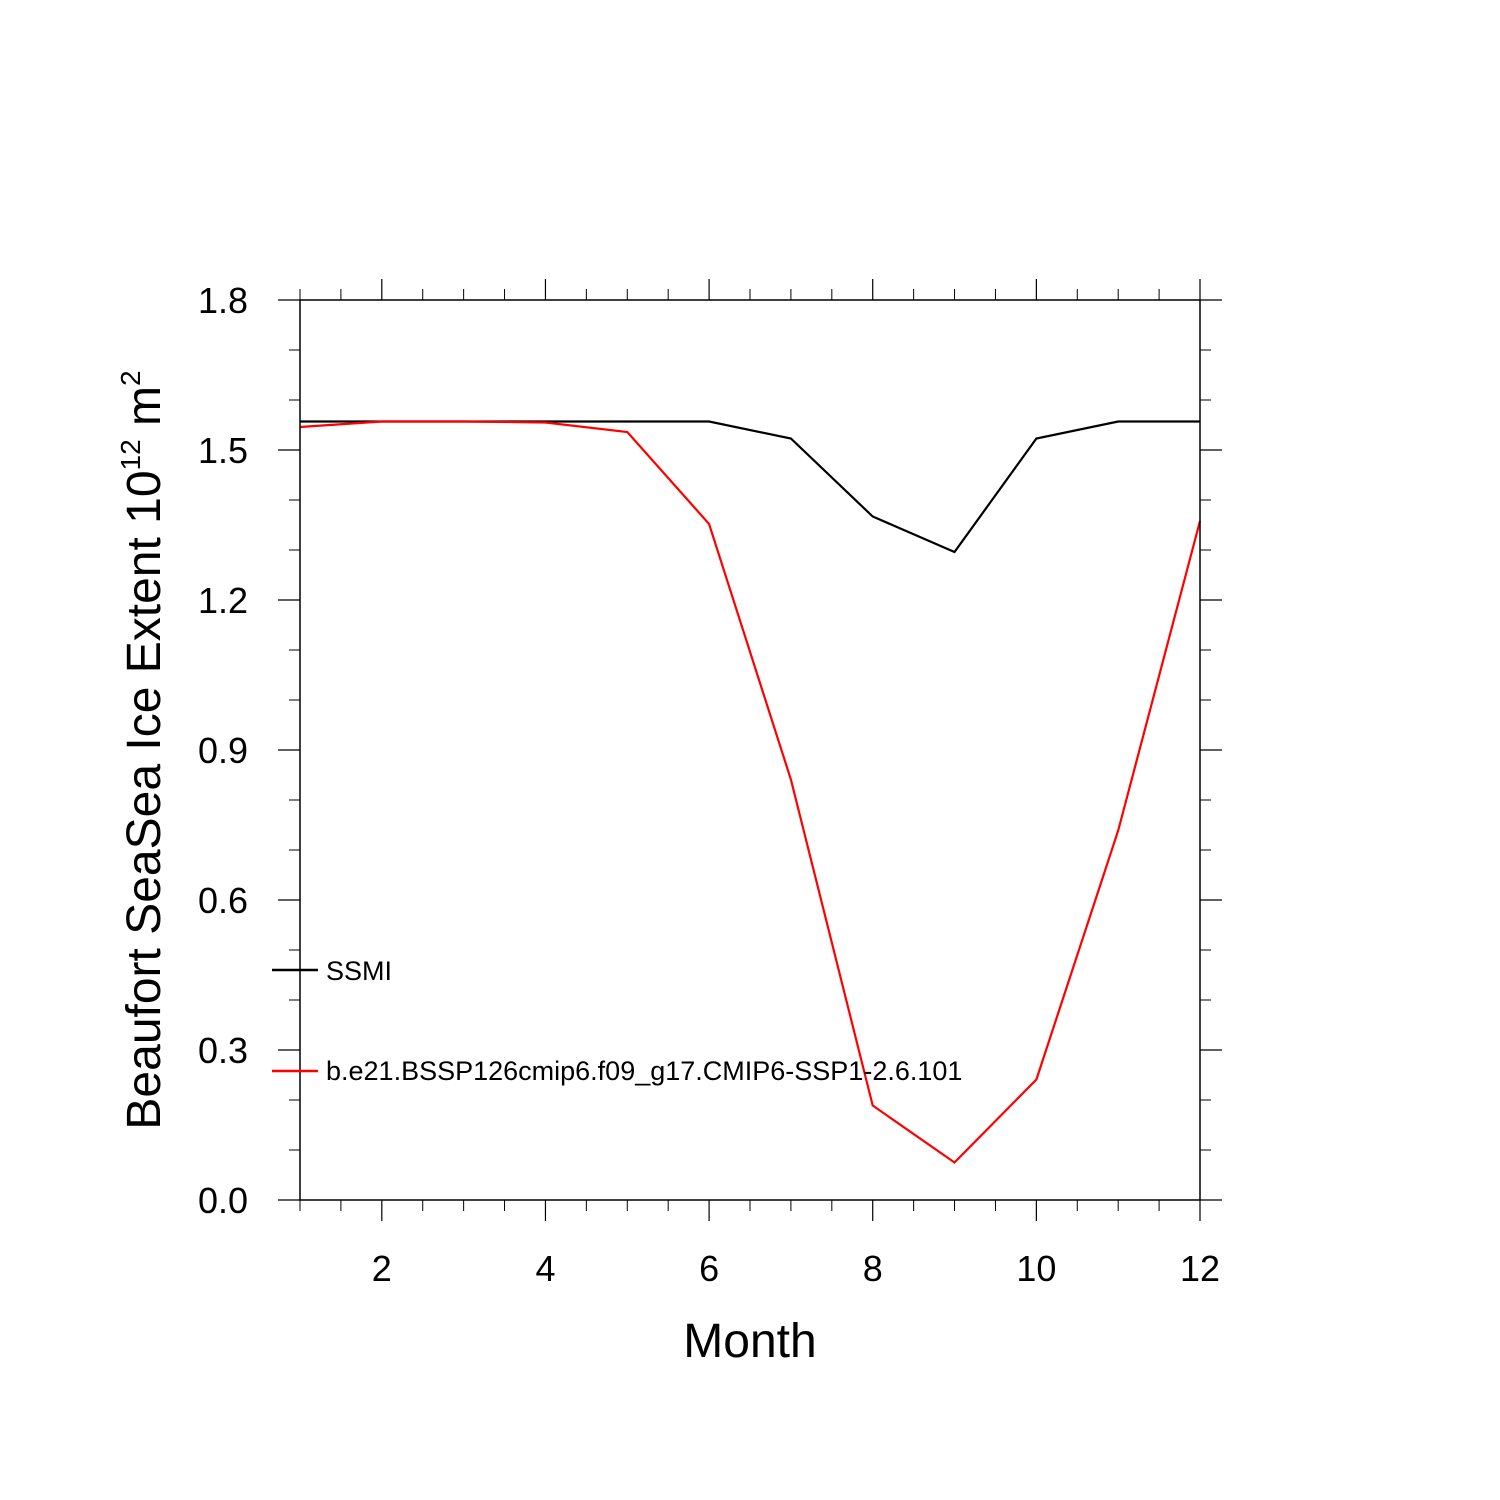 The height and width of the screenshot is (1500, 1500). Describe the element at coordinates (223, 900) in the screenshot. I see `y-tick-label: 0.6` at that location.